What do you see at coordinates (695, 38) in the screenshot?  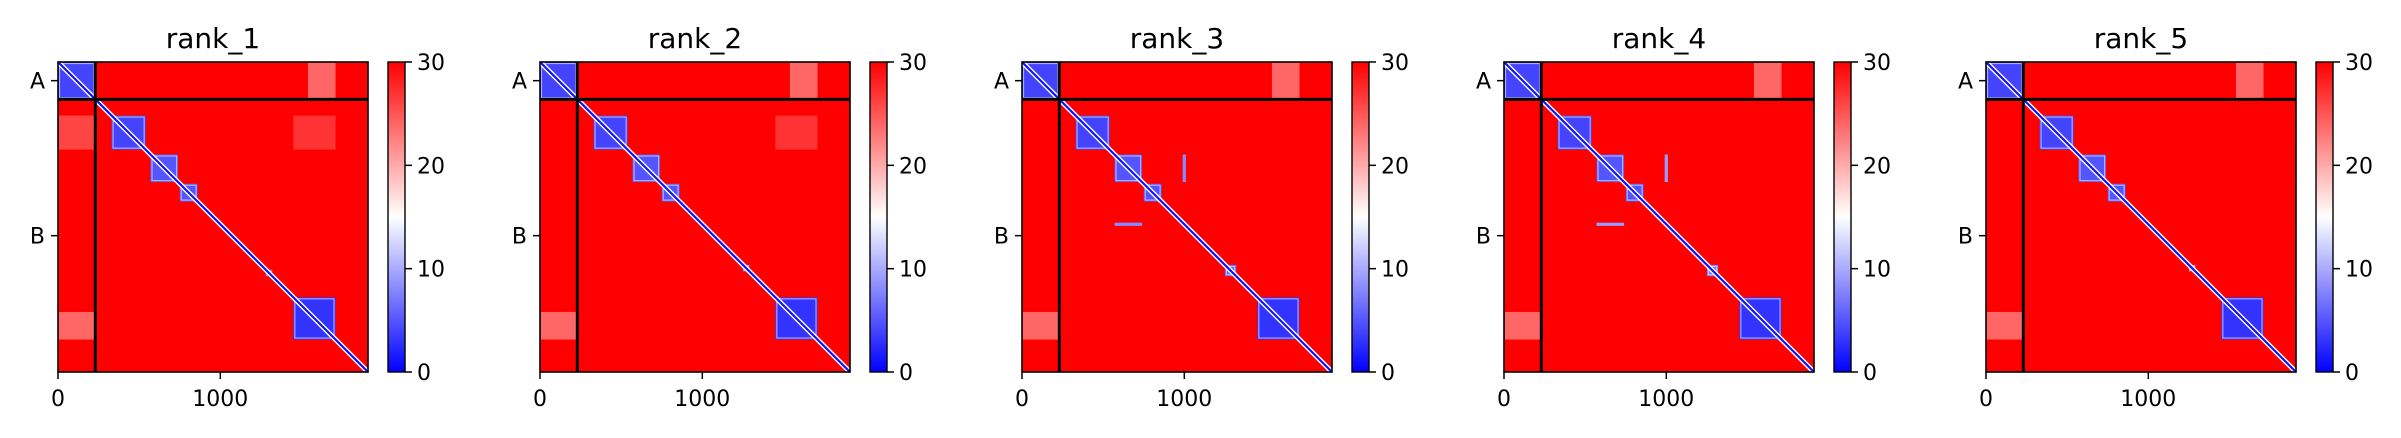 I see `panel-title: rank_2` at bounding box center [695, 38].